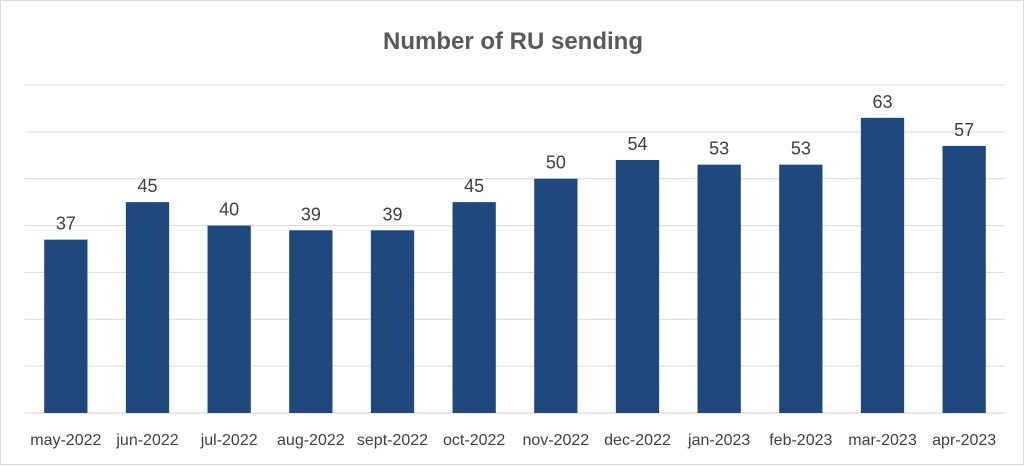 Image resolution: width=1024 pixels, height=466 pixels. Describe the element at coordinates (66, 224) in the screenshot. I see `data-label-may-2022: 37` at that location.